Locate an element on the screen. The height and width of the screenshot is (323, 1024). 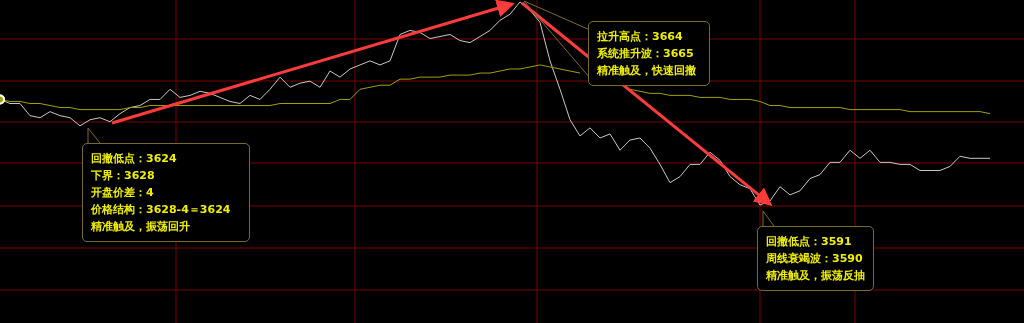
annotation: 拉升高点：3664 系统推升波：3665 精准触及，快速回撤 is located at coordinates (649, 53).